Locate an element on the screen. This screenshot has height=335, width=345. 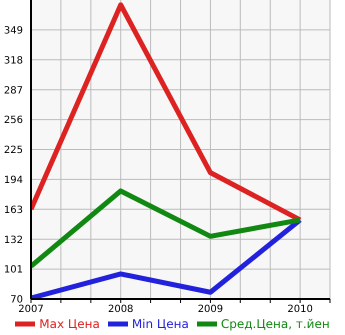
y-tick-label: 132 is located at coordinates (13, 240).